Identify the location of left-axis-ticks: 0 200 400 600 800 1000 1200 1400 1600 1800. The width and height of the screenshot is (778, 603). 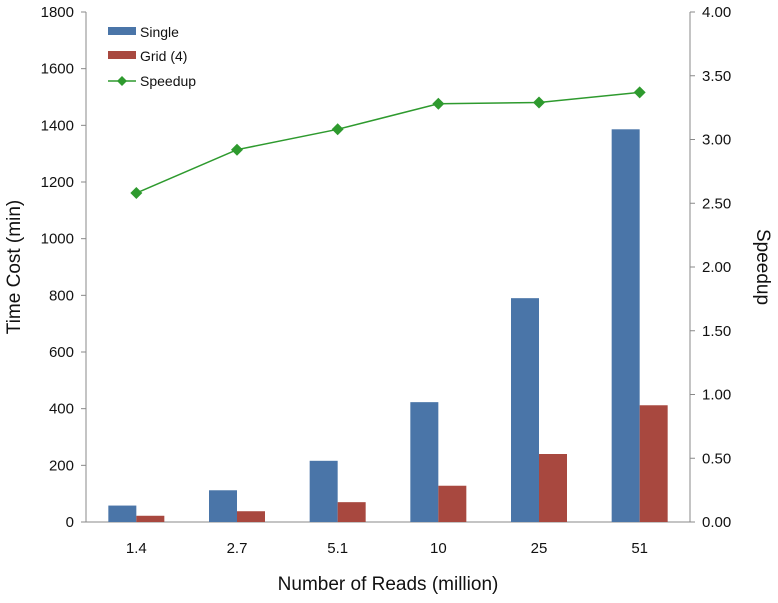
(63, 267).